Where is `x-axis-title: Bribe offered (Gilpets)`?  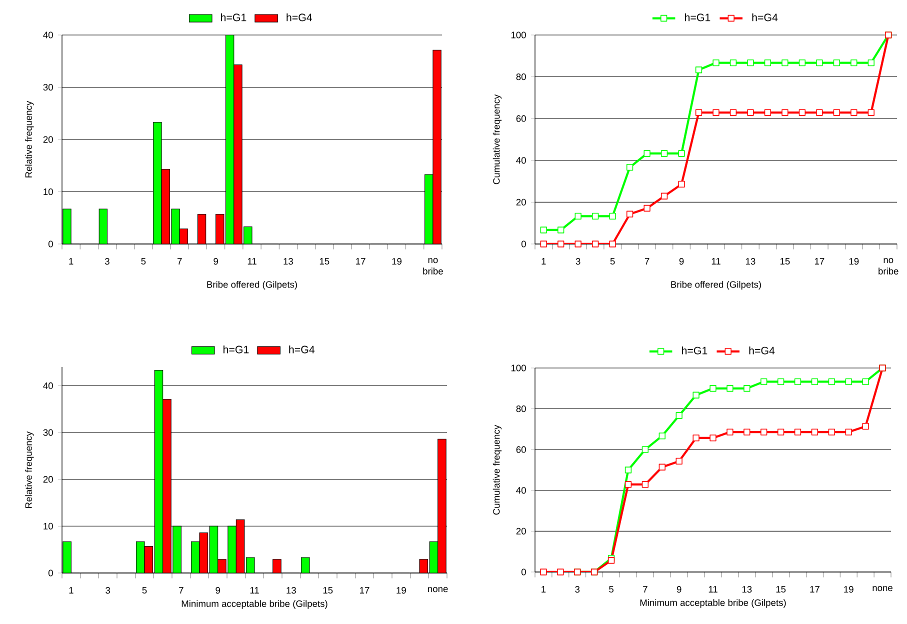
x-axis-title: Bribe offered (Gilpets) is located at coordinates (252, 285).